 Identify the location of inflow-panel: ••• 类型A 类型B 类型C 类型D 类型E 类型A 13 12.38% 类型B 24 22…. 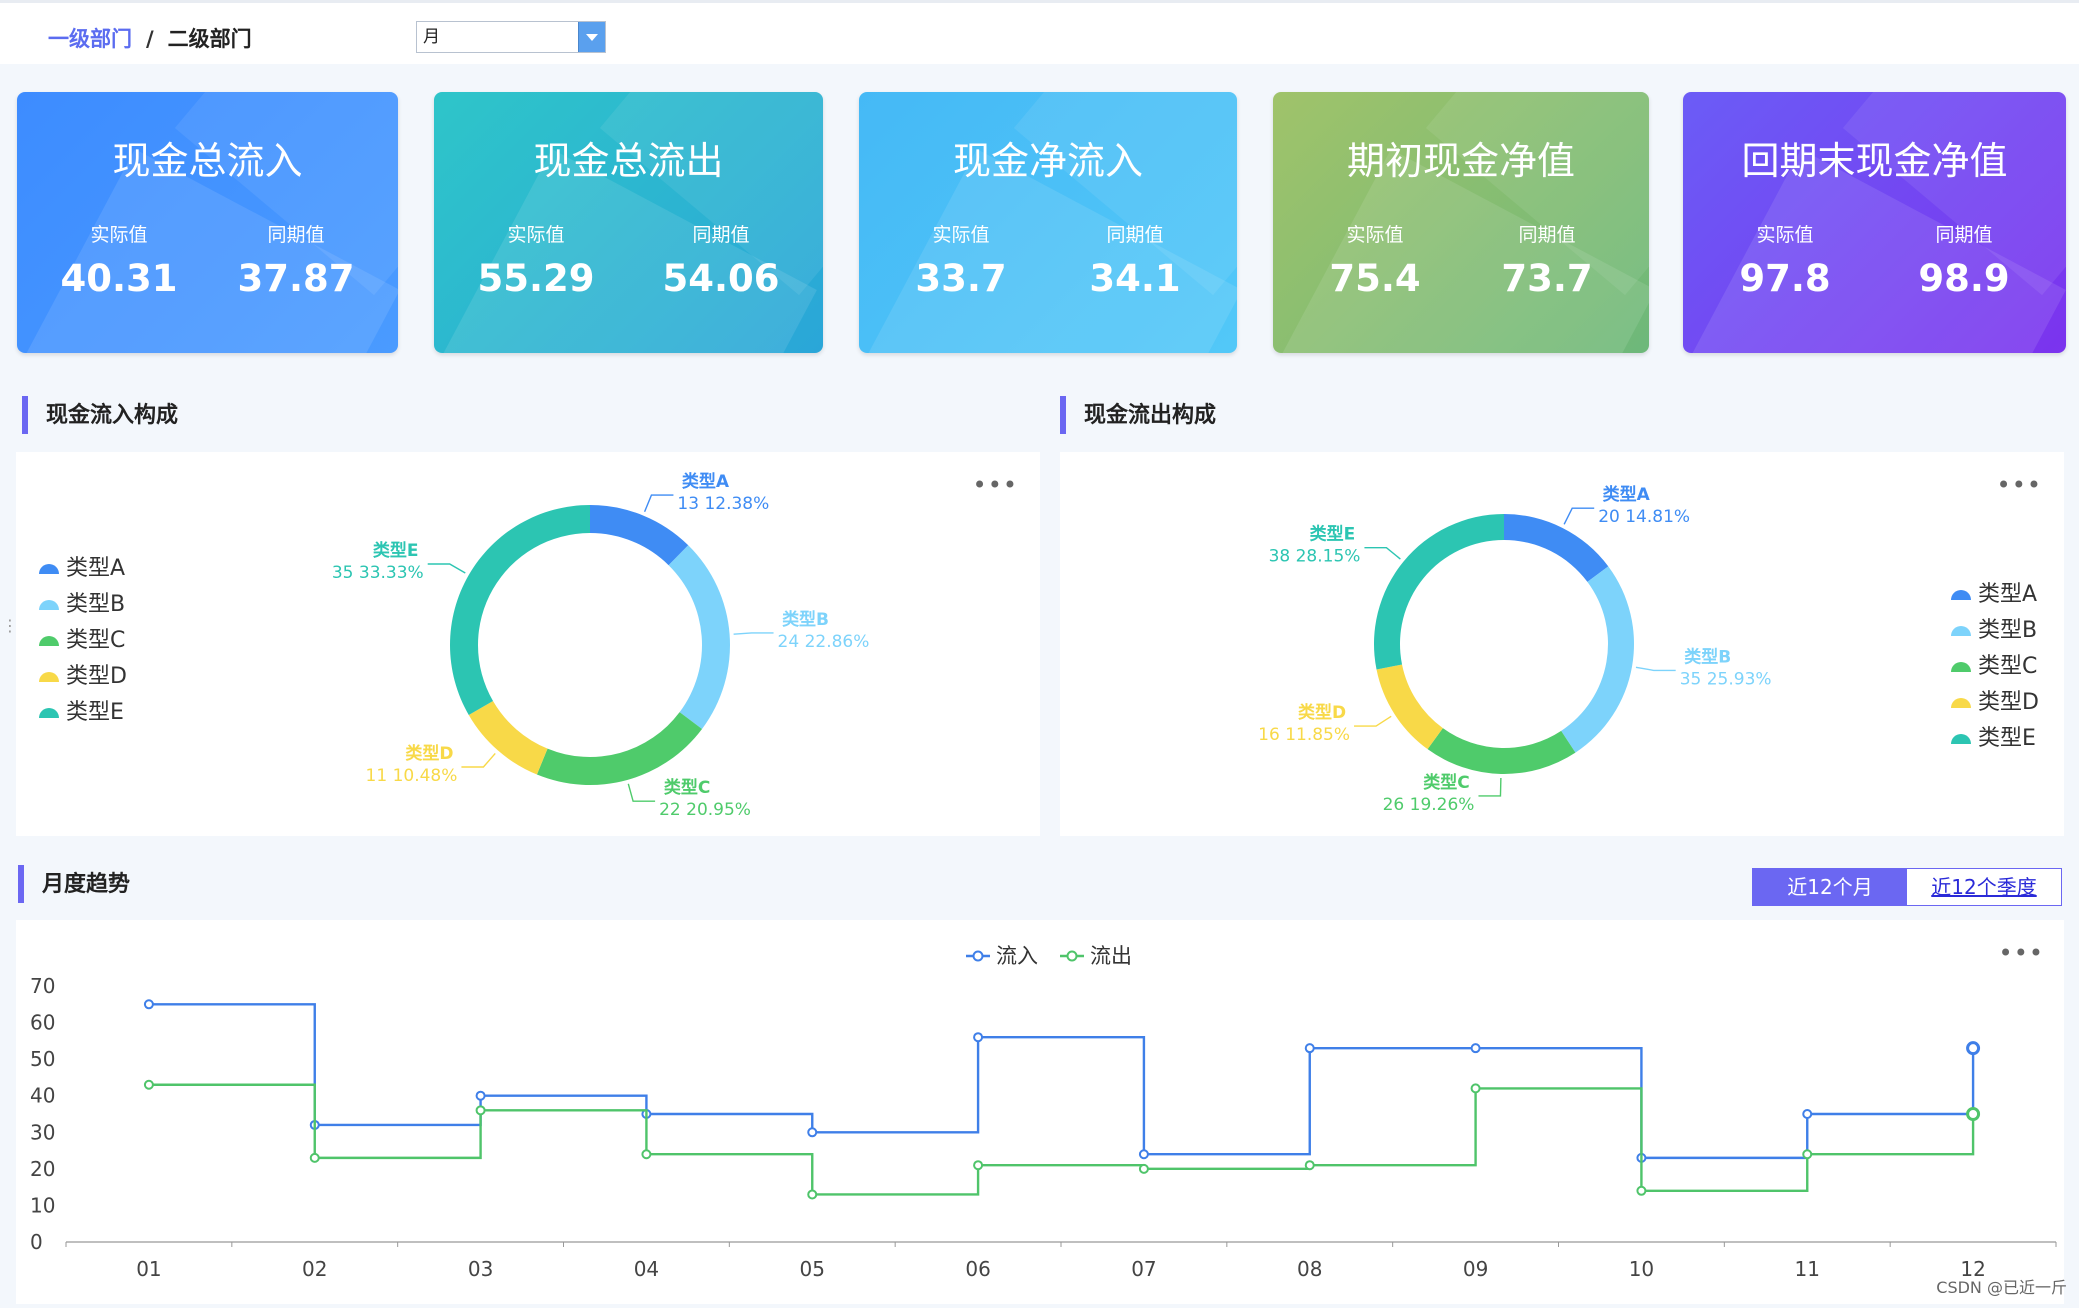
(528, 644).